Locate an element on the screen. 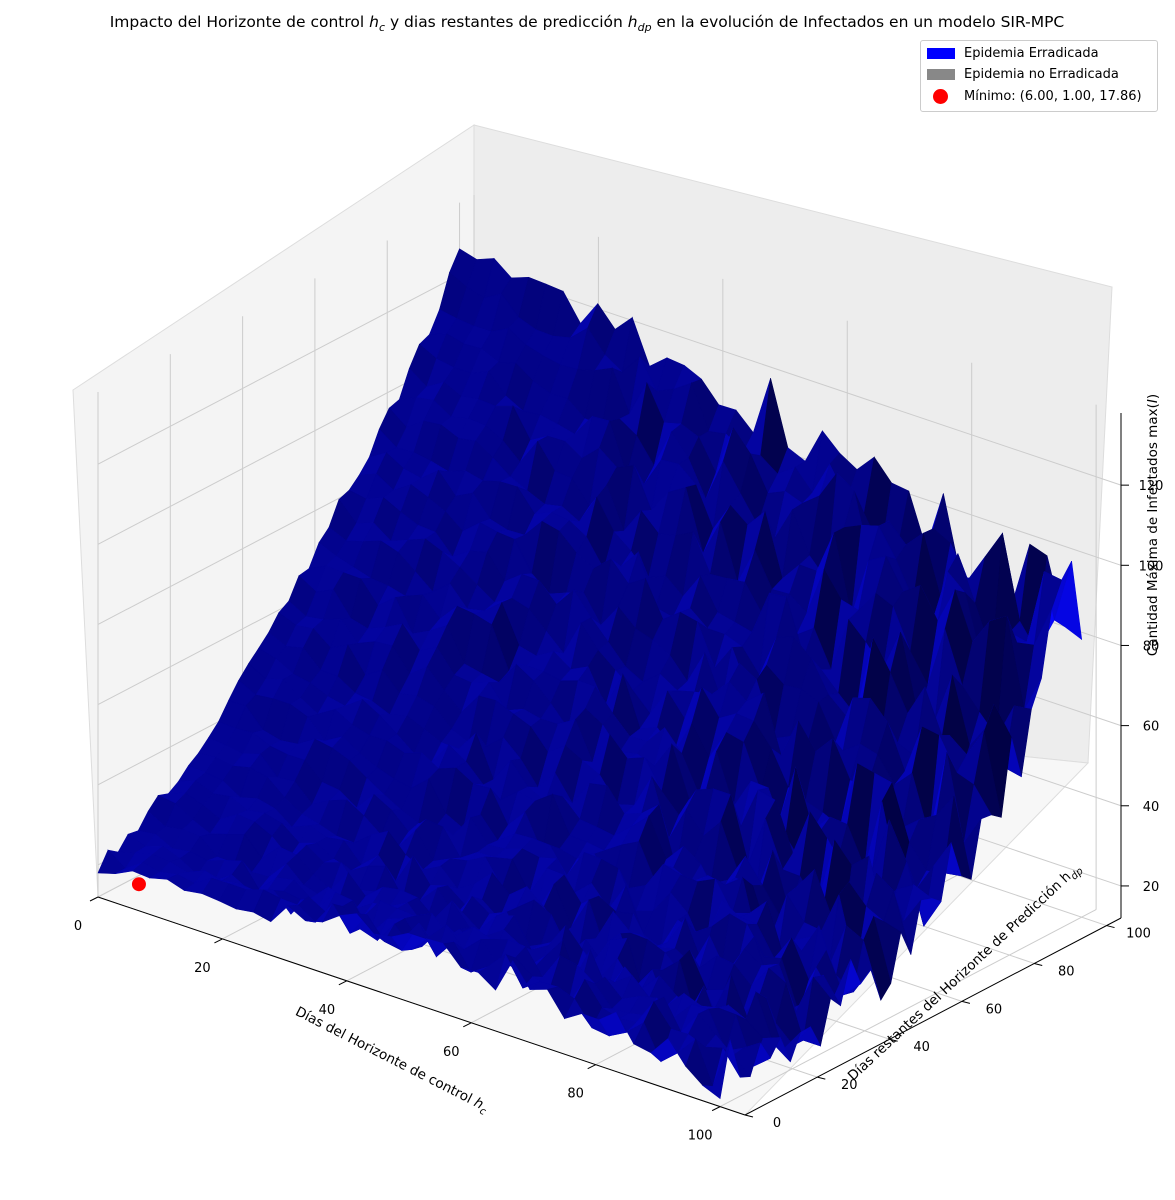  legend-item-minimo: Mínimo: (6.00, 1.00, 17.86) is located at coordinates (1039, 97).